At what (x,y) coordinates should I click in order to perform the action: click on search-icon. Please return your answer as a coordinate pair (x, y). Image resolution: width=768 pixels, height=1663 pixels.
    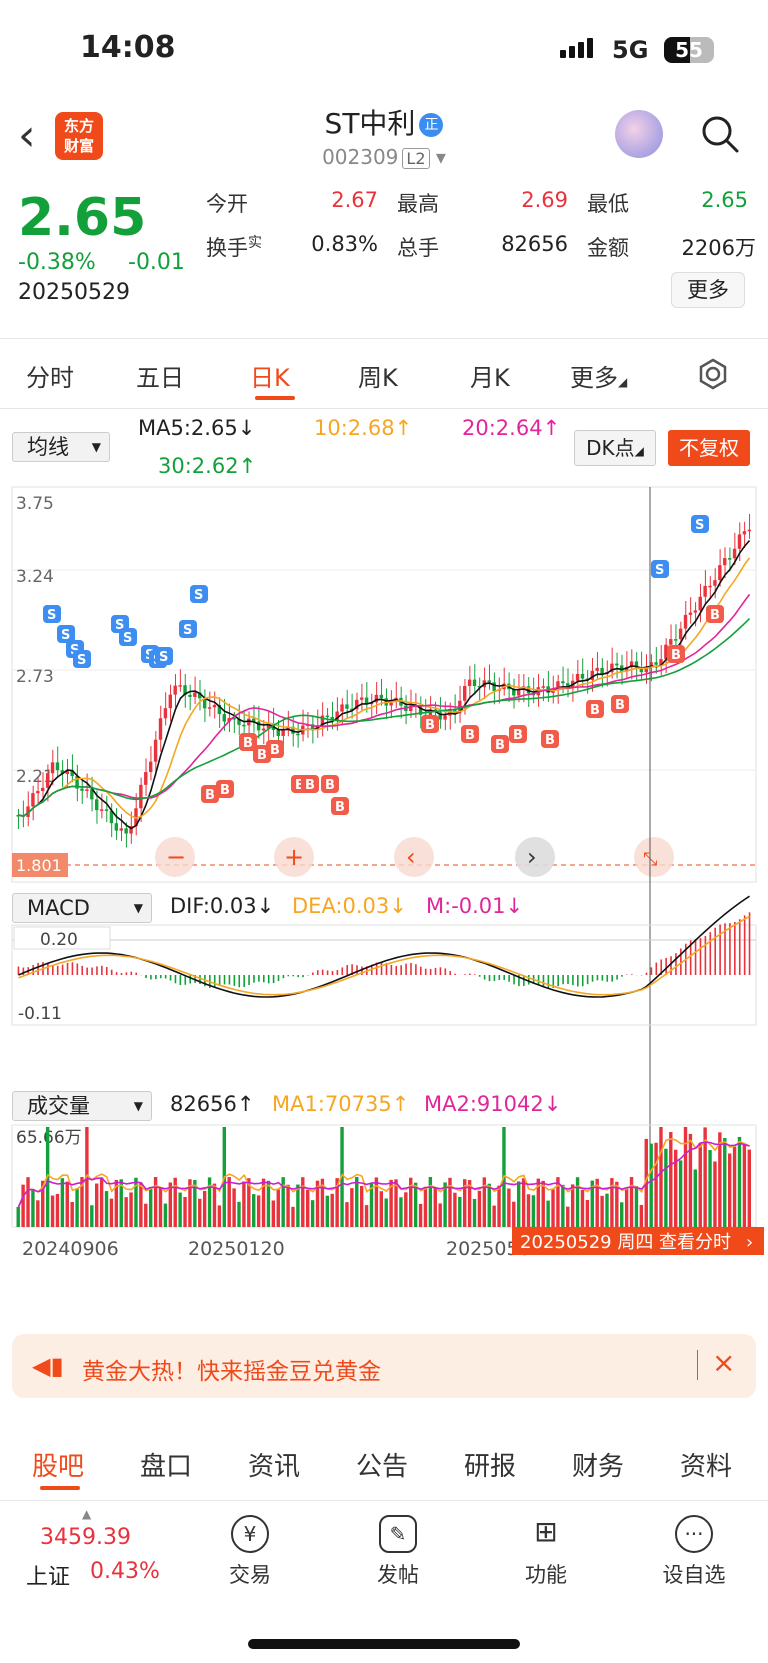
    Looking at the image, I should click on (720, 134).